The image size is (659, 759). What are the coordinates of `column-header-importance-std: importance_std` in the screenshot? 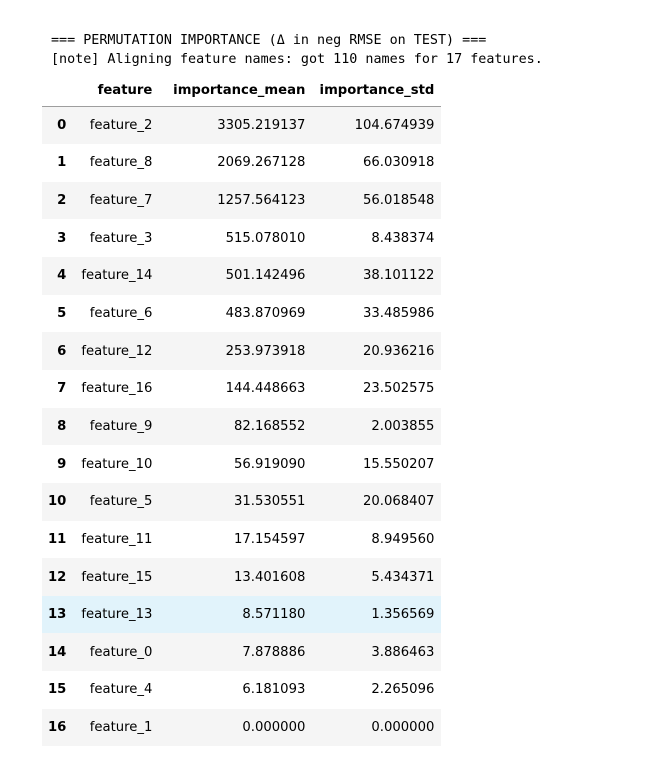 It's located at (377, 91).